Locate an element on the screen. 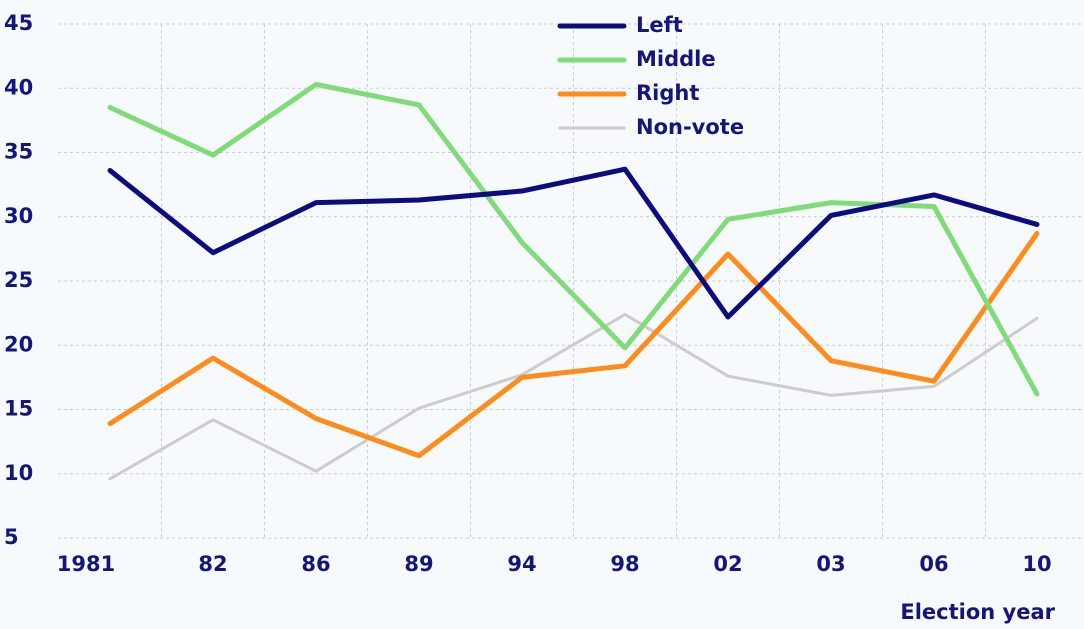 This screenshot has width=1084, height=629. y-tick-label: 10 is located at coordinates (18, 473).